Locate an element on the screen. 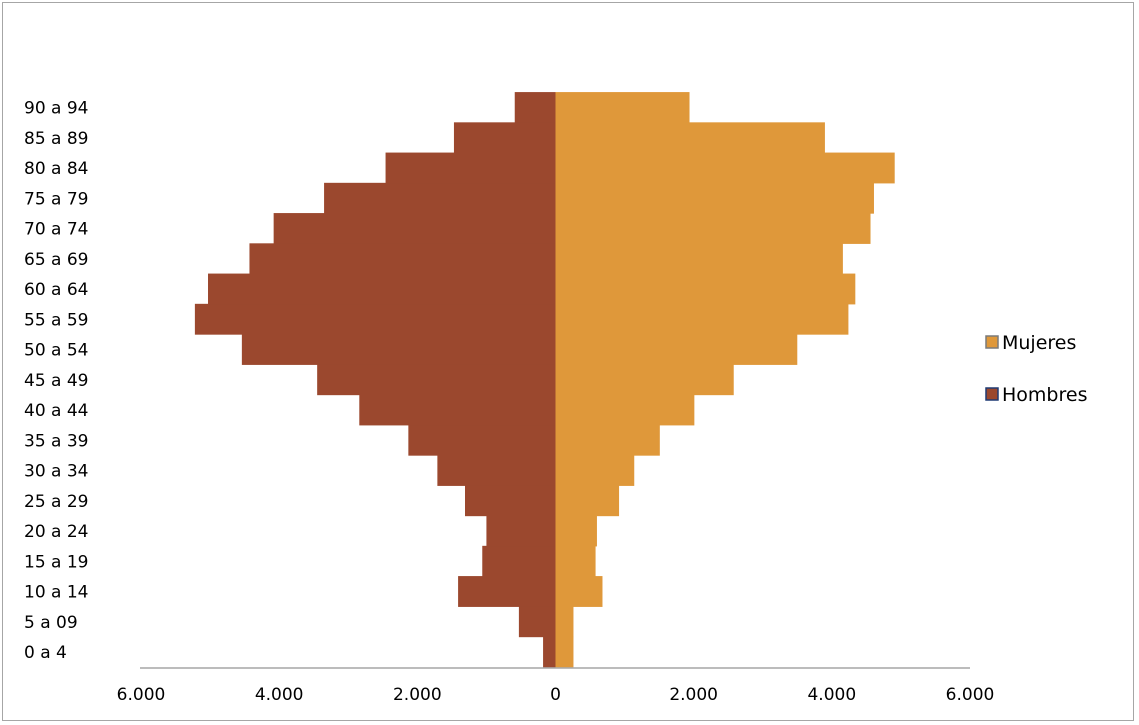 The image size is (1139, 725). legend-label-mujeres: Mujeres is located at coordinates (1039, 343).